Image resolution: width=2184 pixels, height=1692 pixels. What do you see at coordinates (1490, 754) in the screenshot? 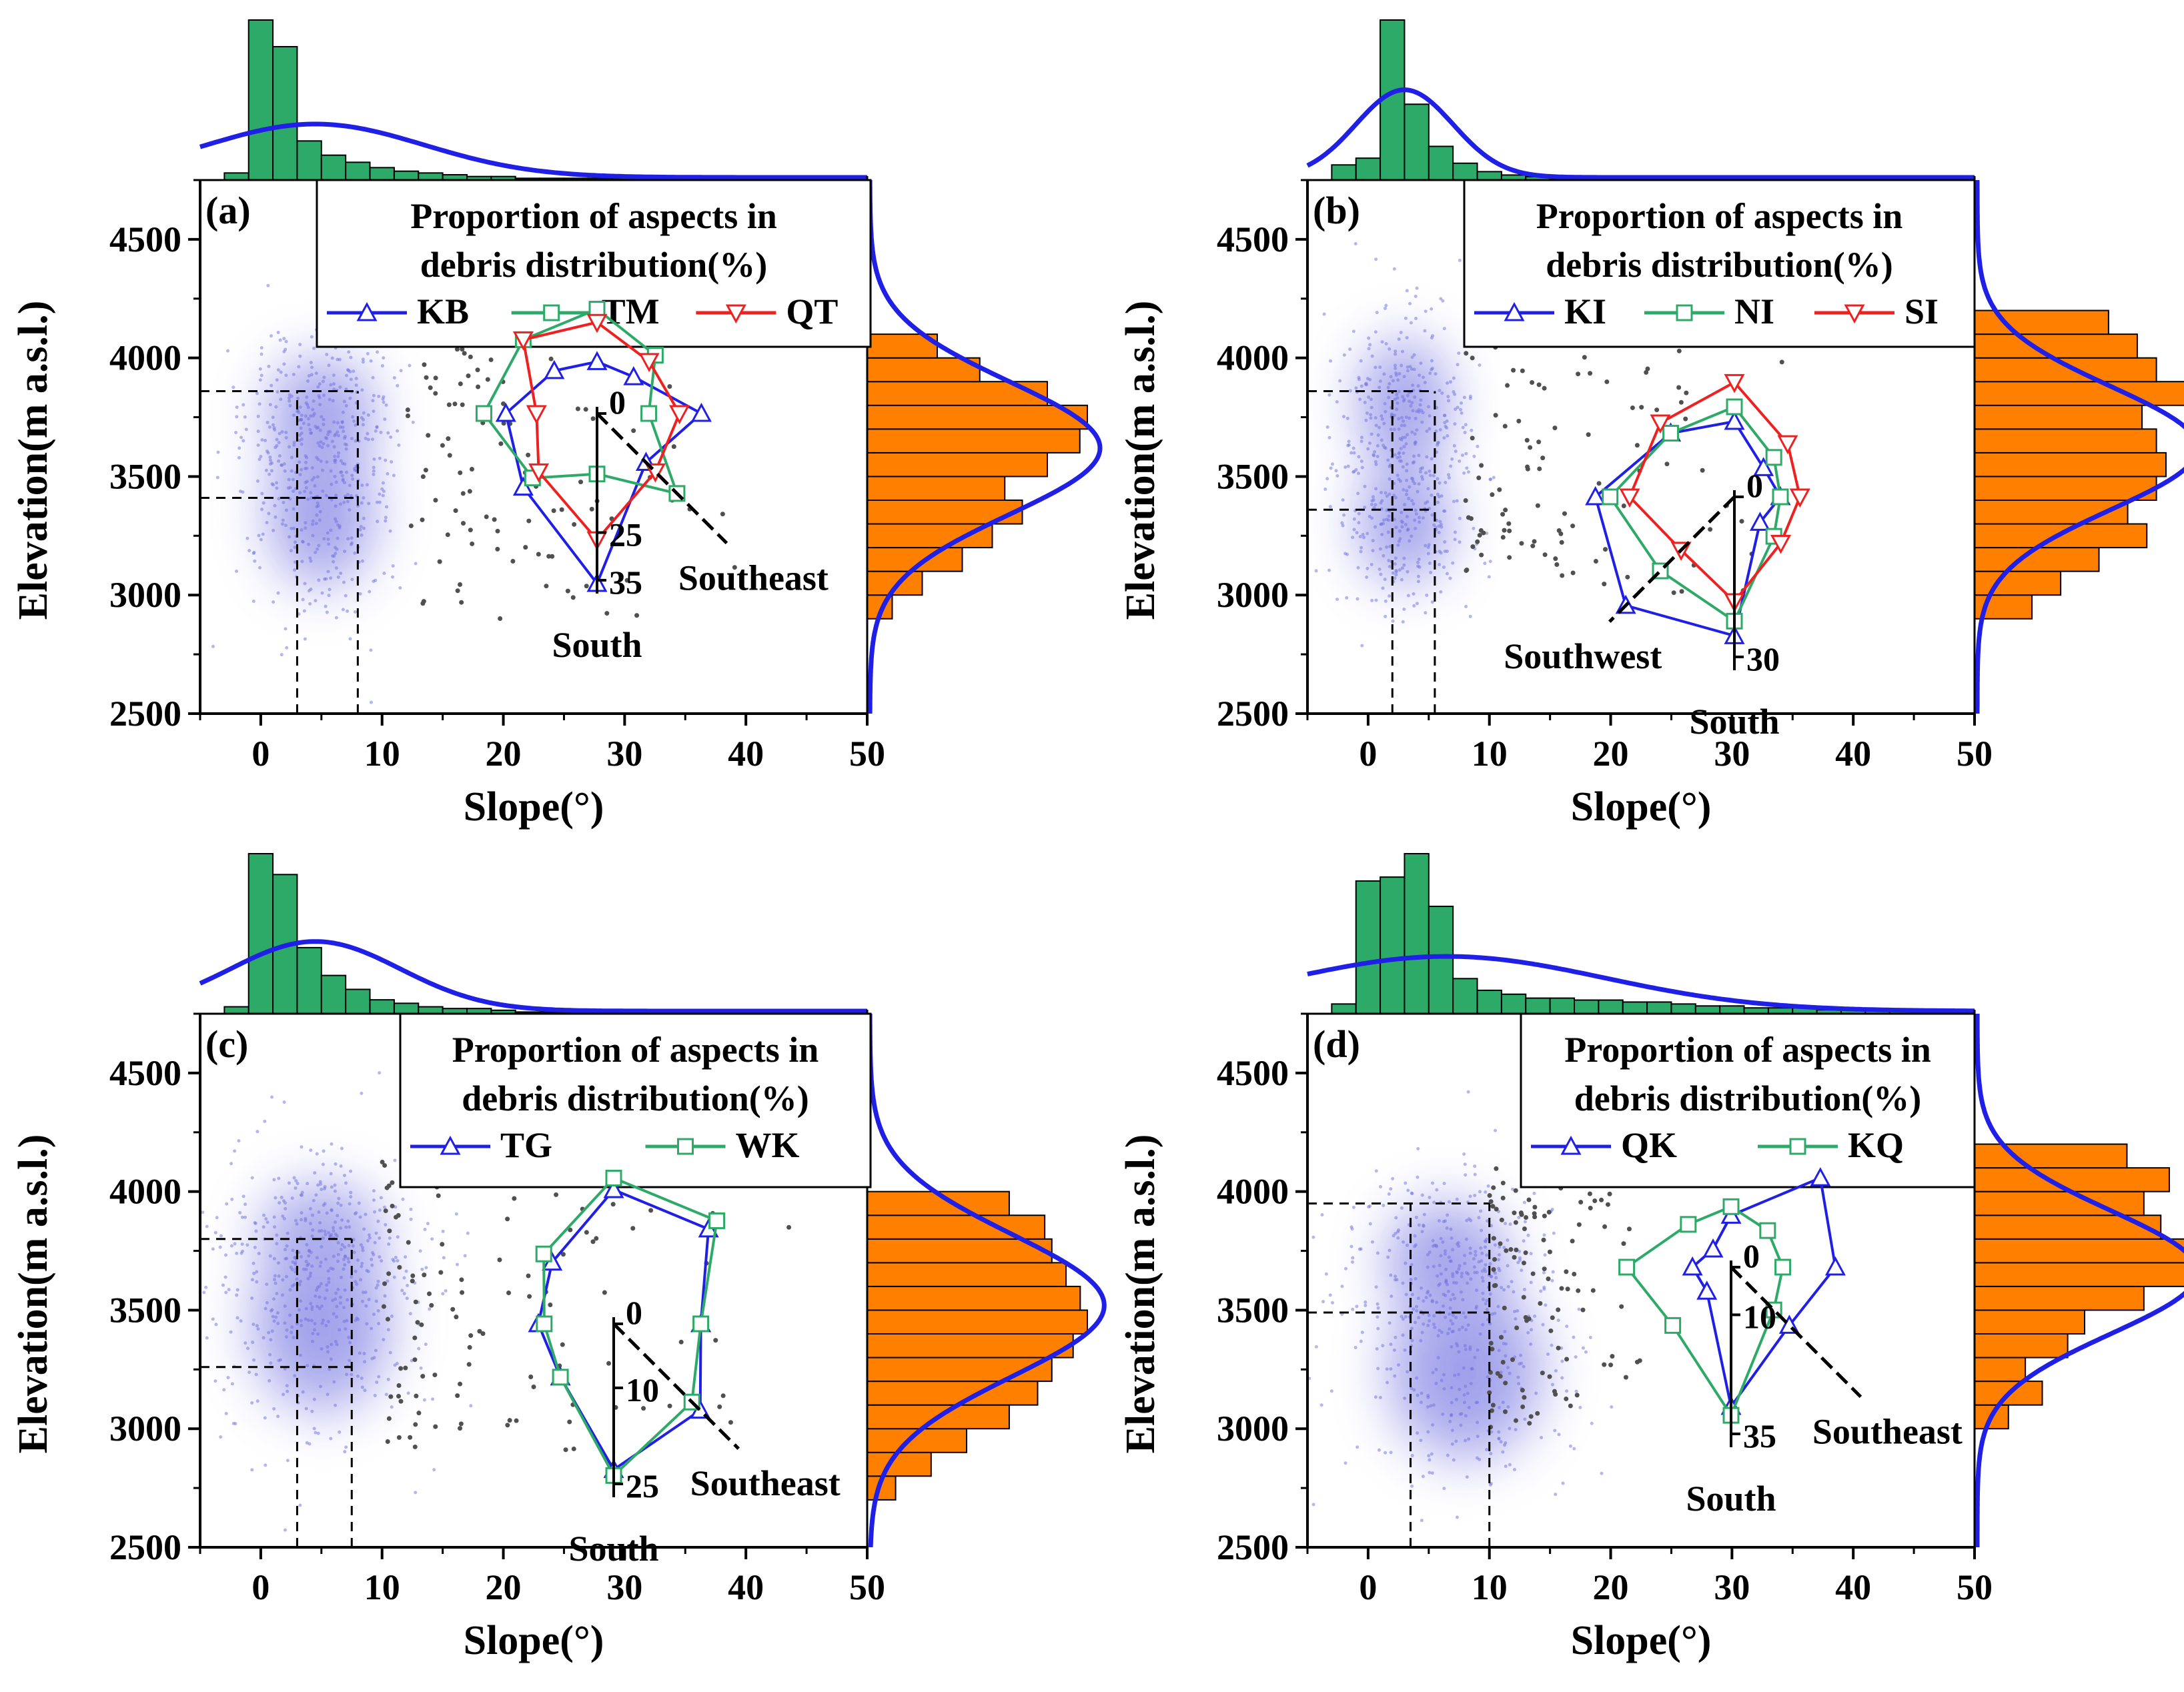
I see `x-tick-label: 10` at bounding box center [1490, 754].